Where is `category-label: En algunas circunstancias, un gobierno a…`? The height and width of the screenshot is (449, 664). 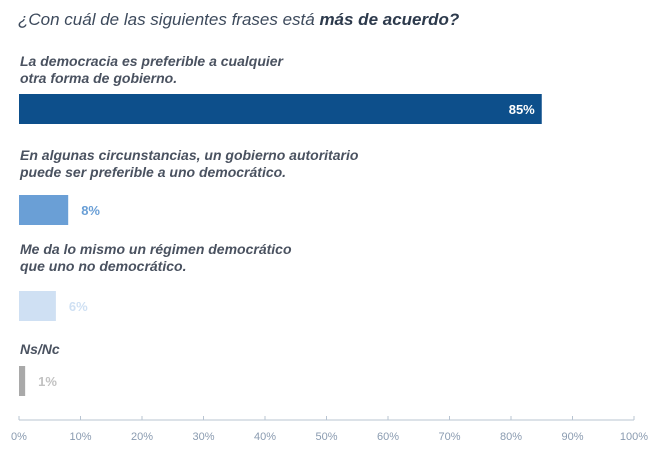
category-label: En algunas circunstancias, un gobierno a… is located at coordinates (189, 155).